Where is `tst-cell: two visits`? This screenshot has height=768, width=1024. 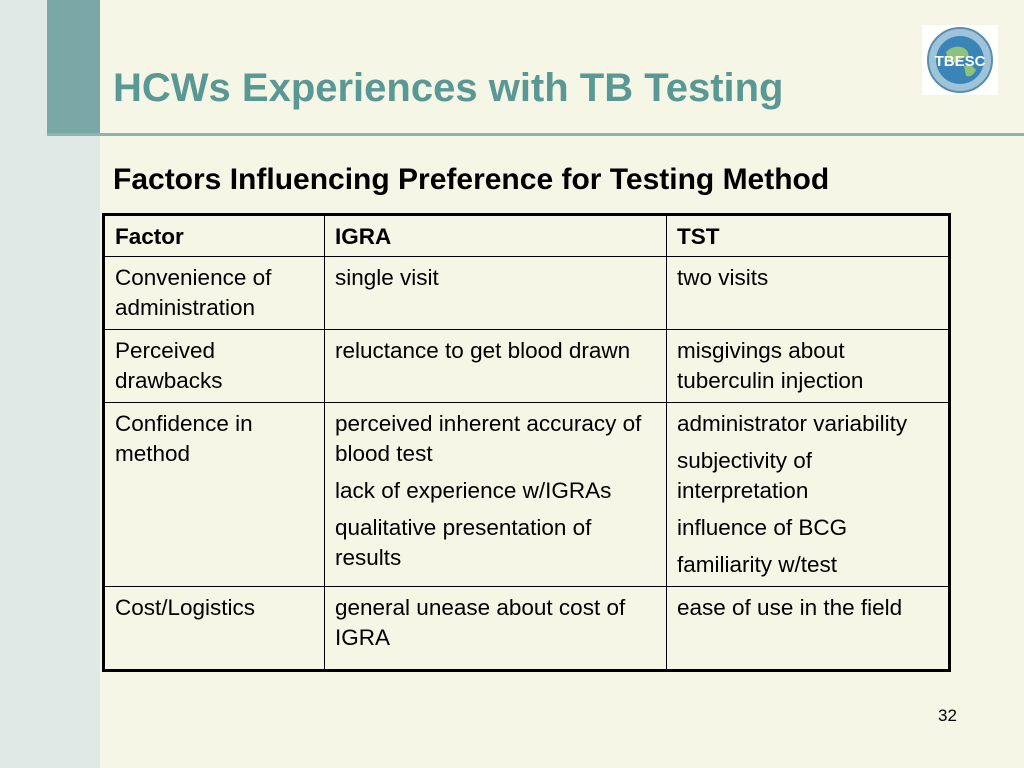
tst-cell: two visits is located at coordinates (808, 293).